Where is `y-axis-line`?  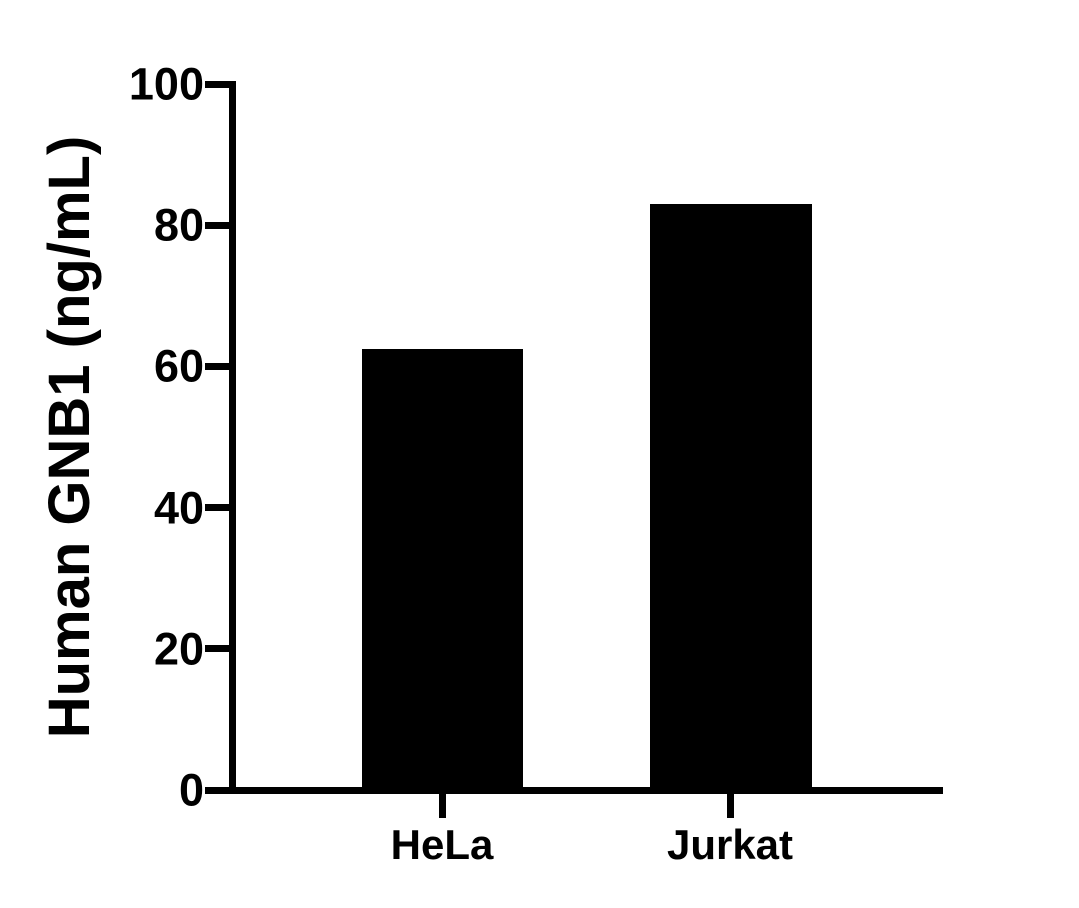
y-axis-line is located at coordinates (232, 437).